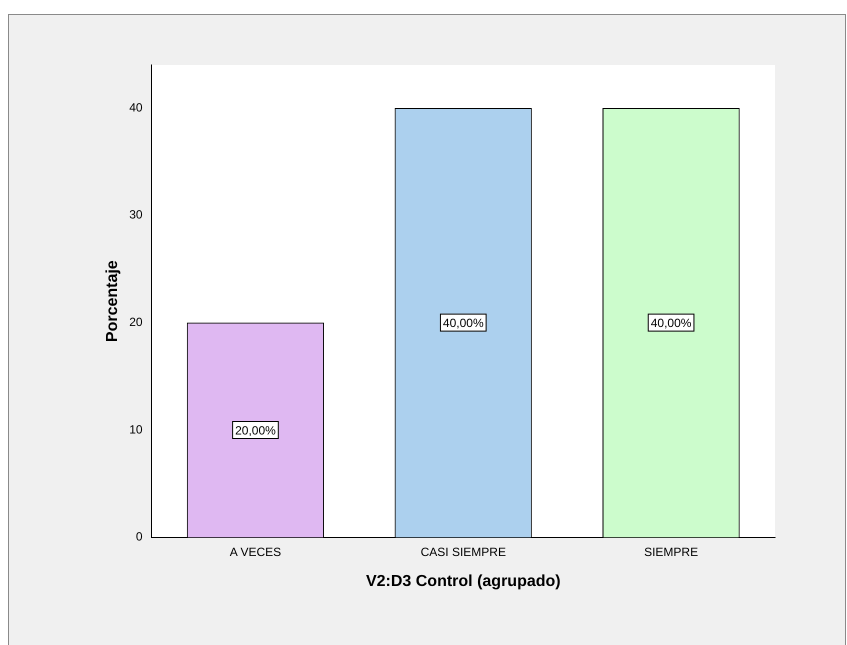 This screenshot has height=645, width=847. Describe the element at coordinates (136, 107) in the screenshot. I see `y-tick-label: 40` at that location.